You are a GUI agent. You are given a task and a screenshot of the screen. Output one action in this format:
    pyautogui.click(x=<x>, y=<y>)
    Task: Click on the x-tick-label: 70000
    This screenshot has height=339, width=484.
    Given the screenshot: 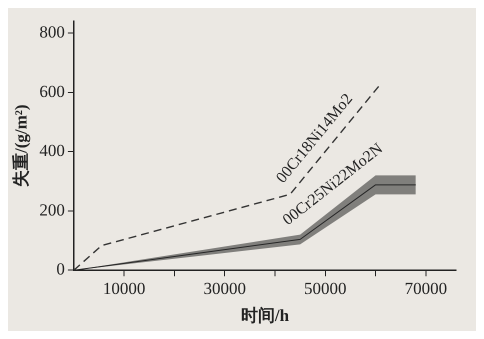 What is the action you would take?
    pyautogui.click(x=426, y=288)
    